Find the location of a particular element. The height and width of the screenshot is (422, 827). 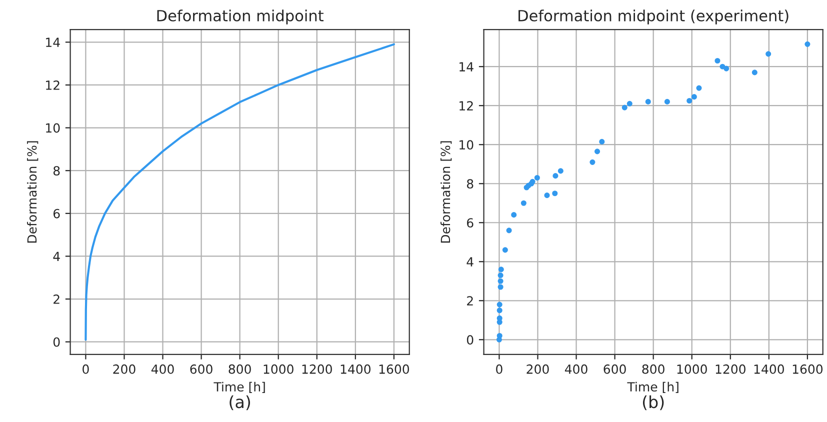

text: (b) is located at coordinates (653, 402).